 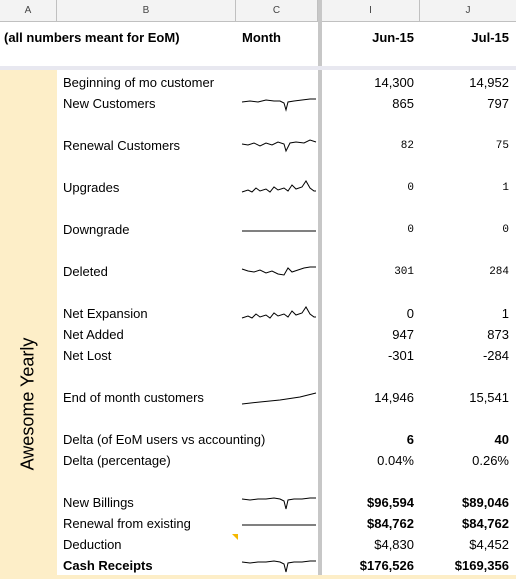 I want to click on comment-marker-icon, so click(x=235, y=537).